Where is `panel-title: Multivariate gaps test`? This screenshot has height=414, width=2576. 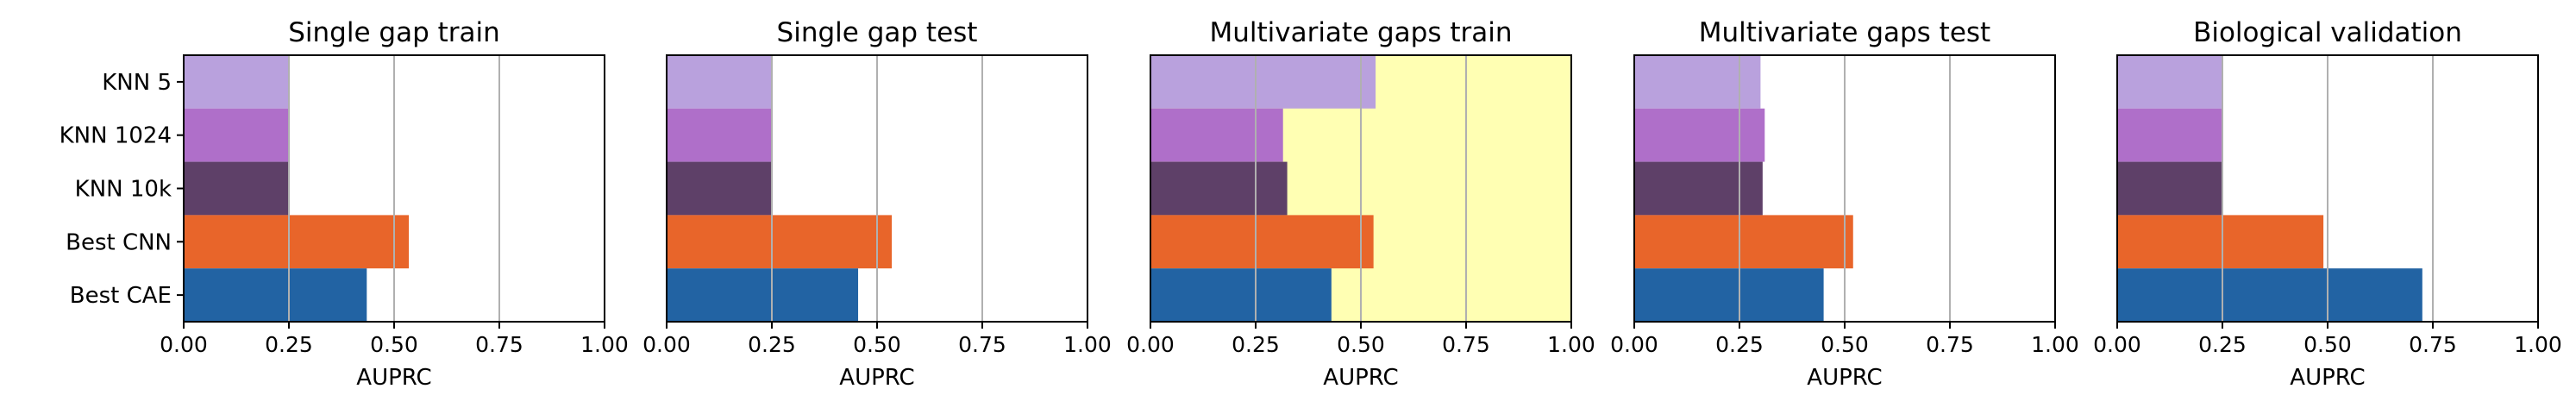 panel-title: Multivariate gaps test is located at coordinates (1844, 33).